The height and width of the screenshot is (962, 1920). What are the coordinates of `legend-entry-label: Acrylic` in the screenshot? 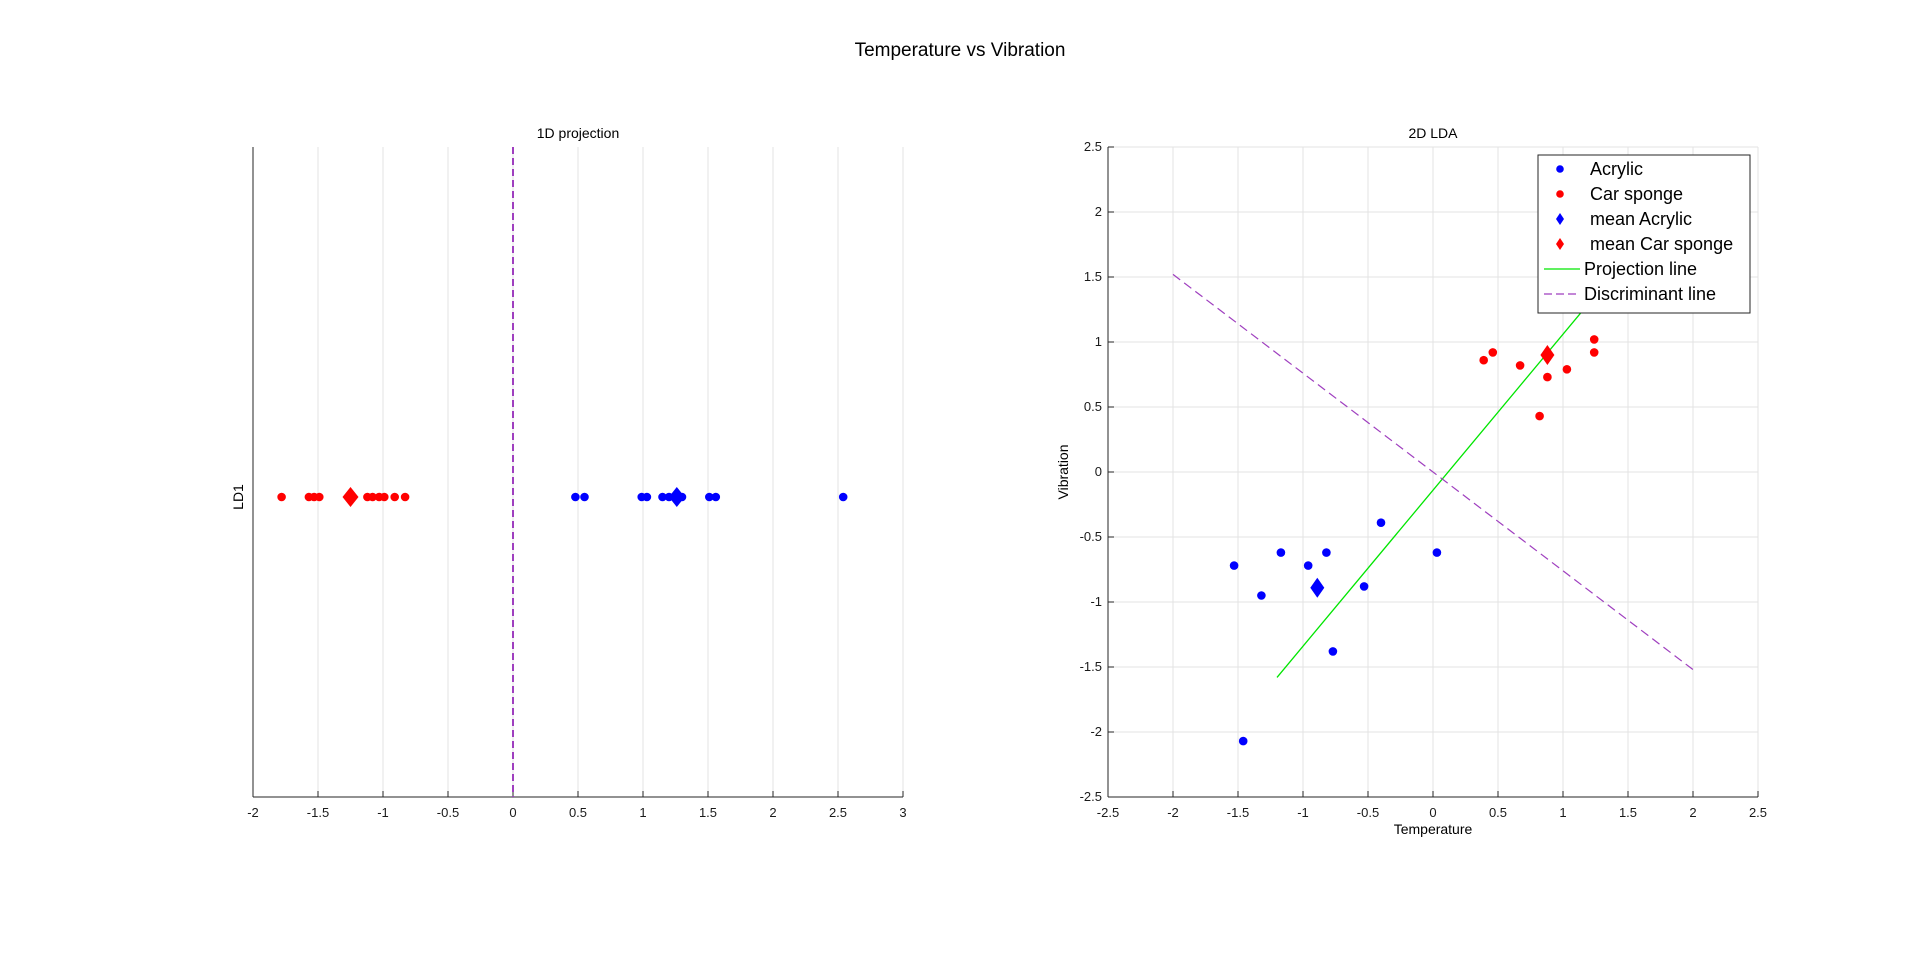 It's located at (1616, 169).